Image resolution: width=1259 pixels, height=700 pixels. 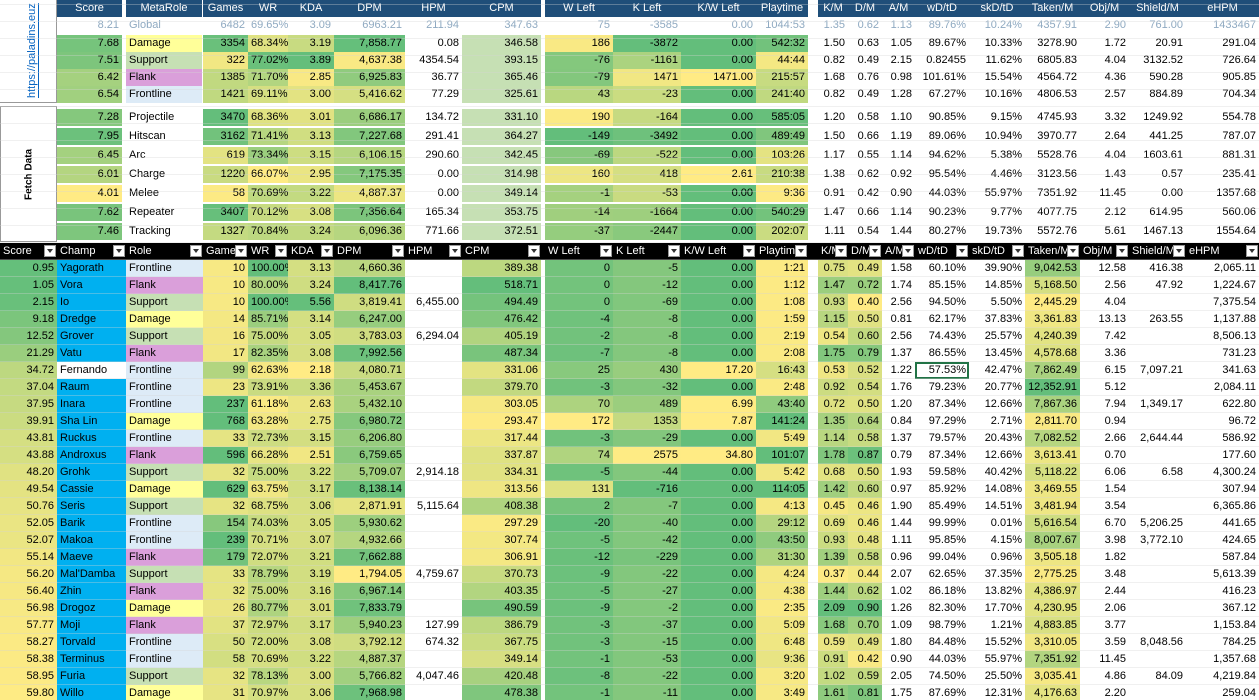 What do you see at coordinates (433, 43) in the screenshot?
I see `role-row-0-cell-6: 0.08` at bounding box center [433, 43].